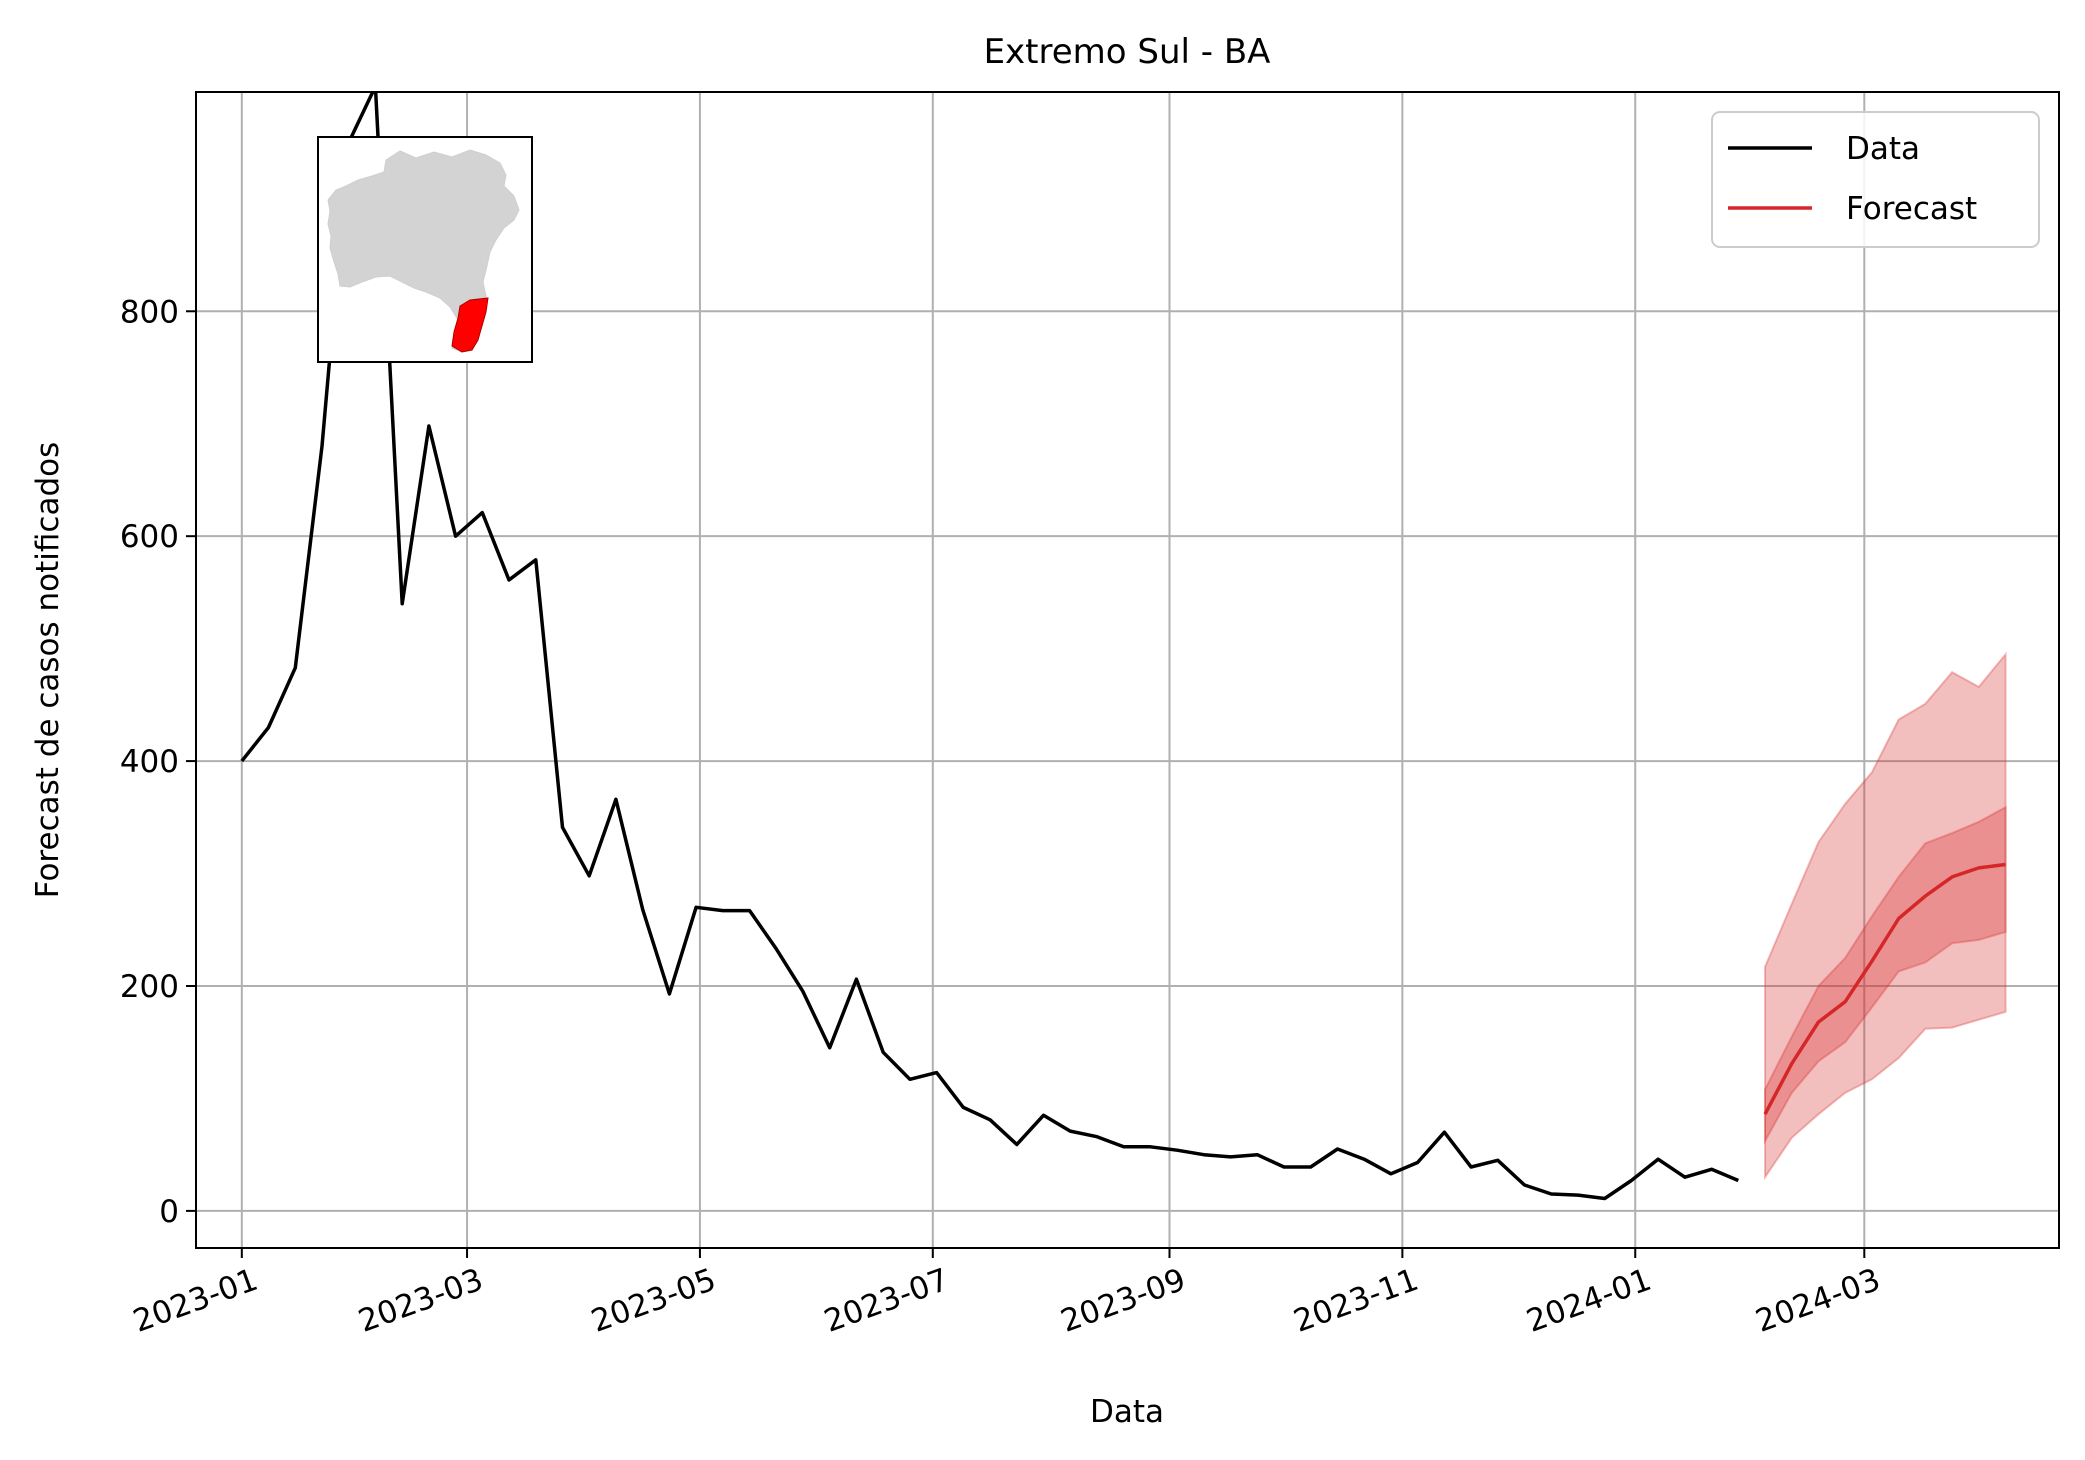 Image resolution: width=2085 pixels, height=1460 pixels. I want to click on forecast-interval-outer, so click(1885, 916).